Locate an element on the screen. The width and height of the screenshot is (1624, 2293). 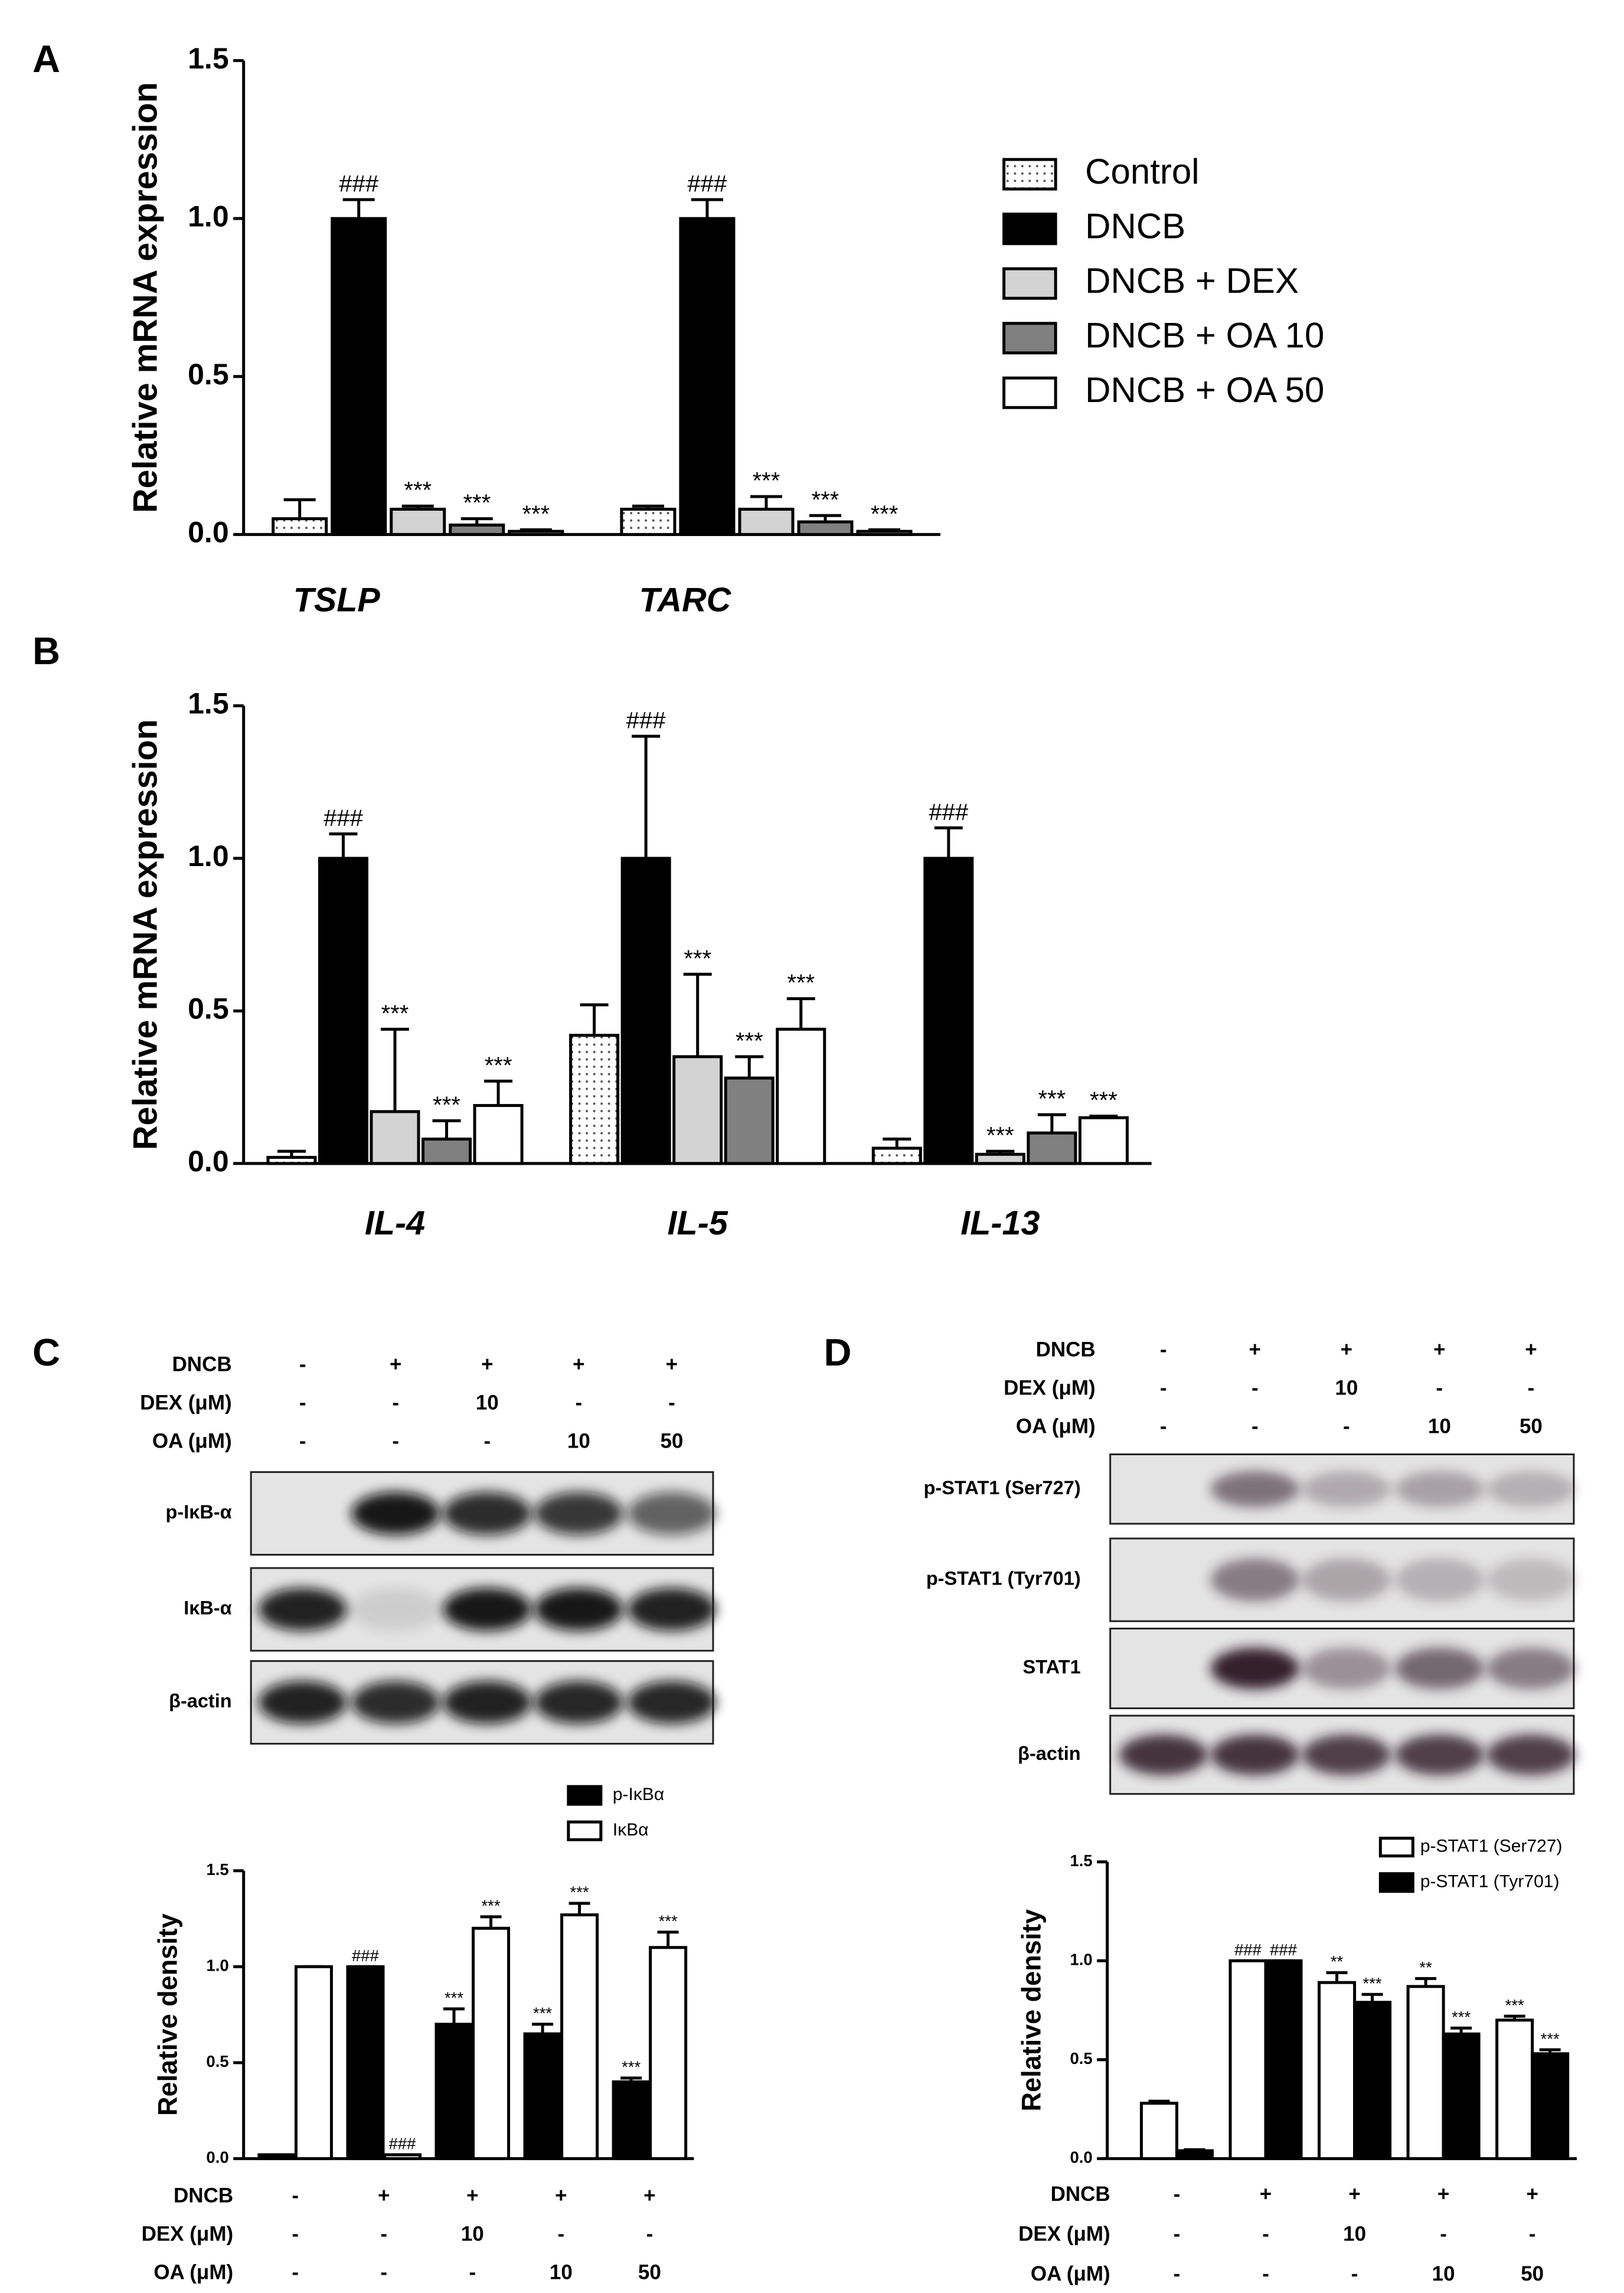
y-tick-label: 0.0 is located at coordinates (217, 2157).